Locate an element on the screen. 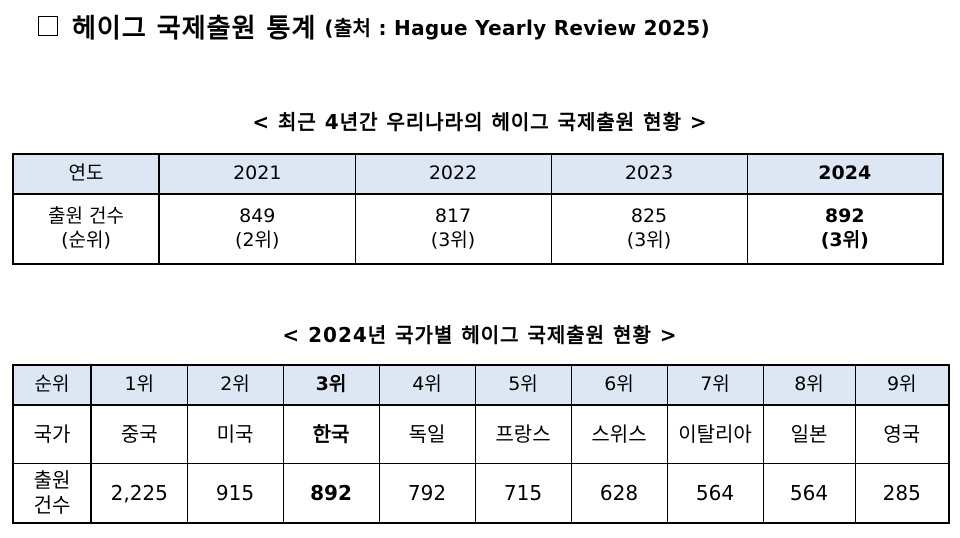 The image size is (960, 538). page-title-source: (출처 : Hague Yearly Review 2025) is located at coordinates (517, 27).